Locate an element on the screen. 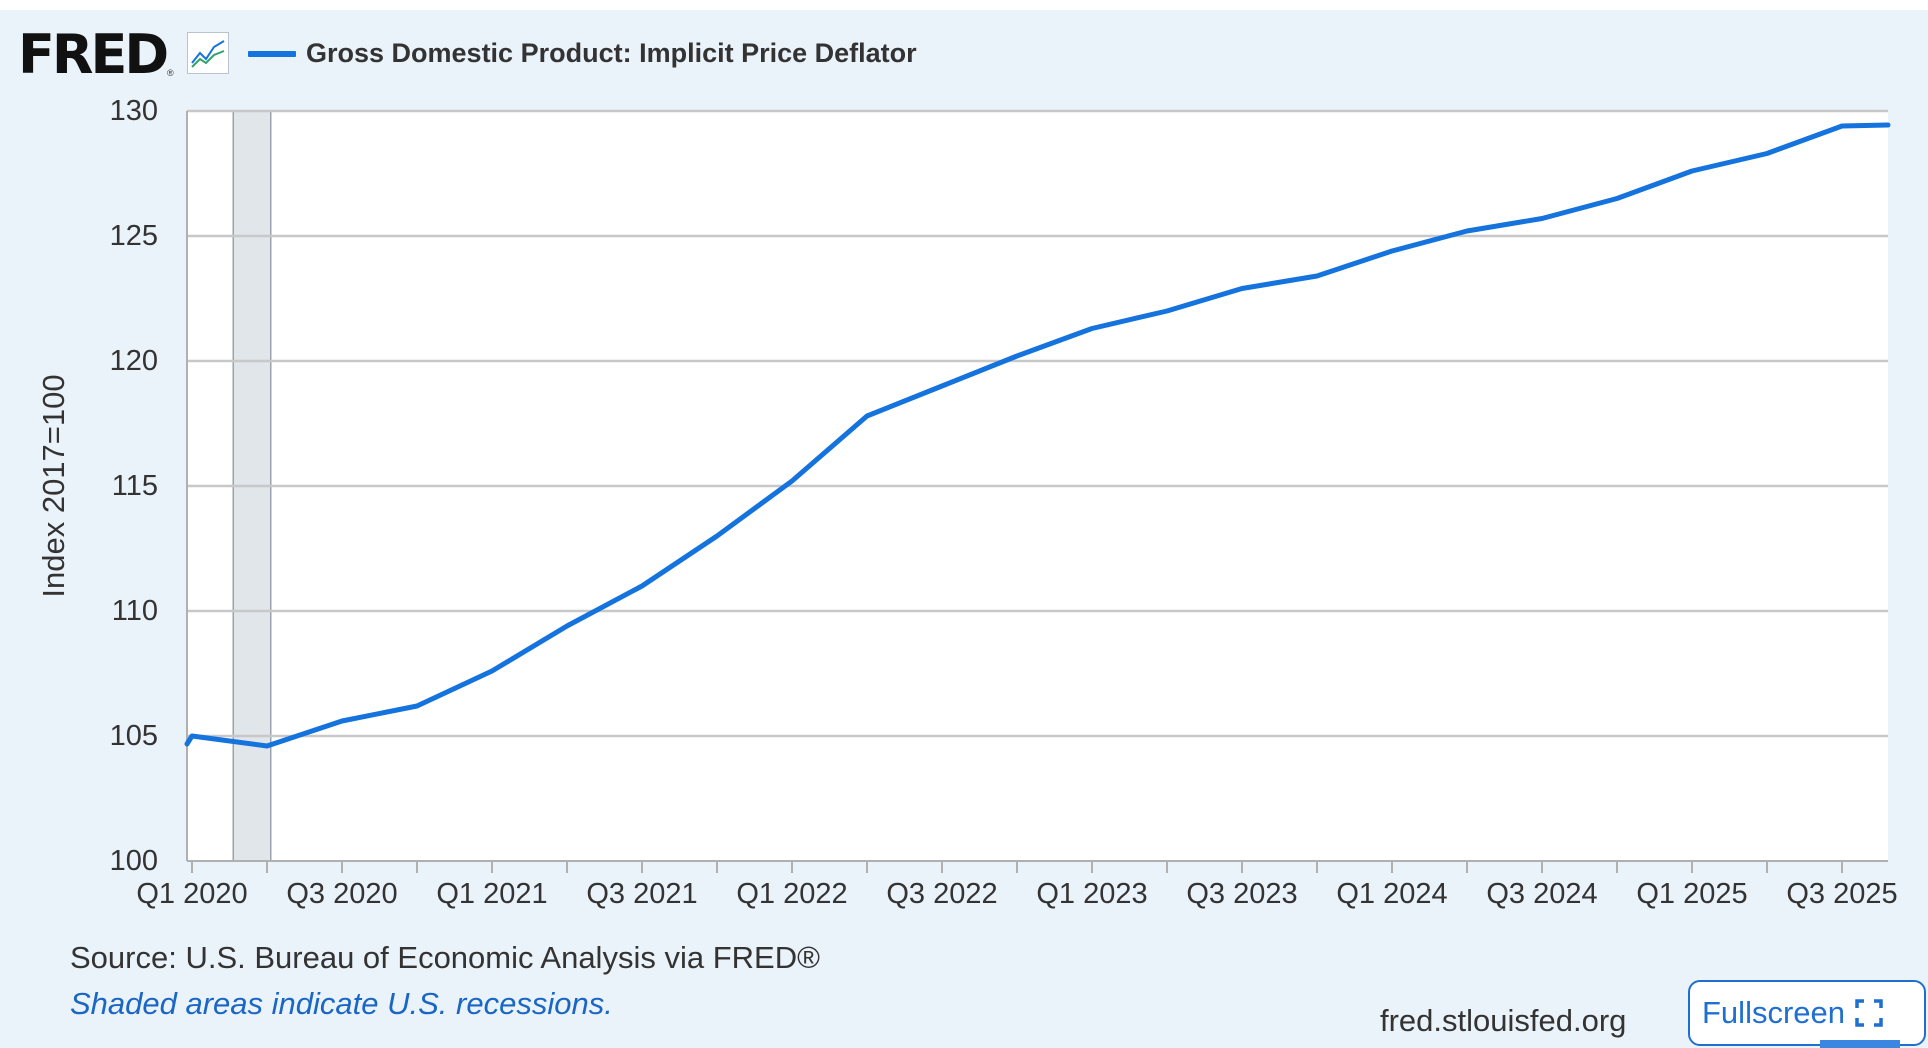  line-chart-icon-glyph is located at coordinates (208, 54).